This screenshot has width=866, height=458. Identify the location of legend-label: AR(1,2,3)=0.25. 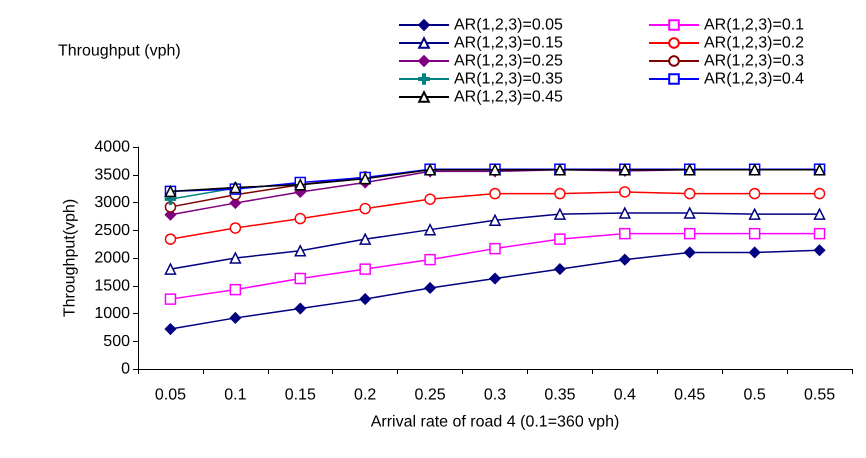
(509, 61).